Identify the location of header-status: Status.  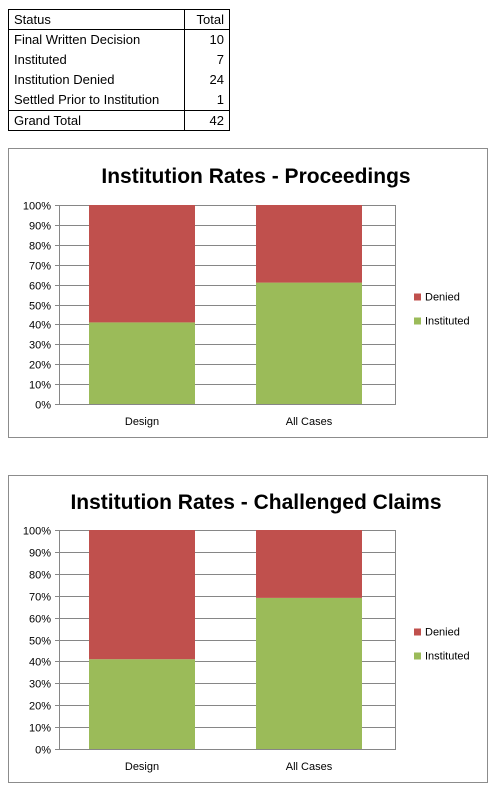
(96, 19).